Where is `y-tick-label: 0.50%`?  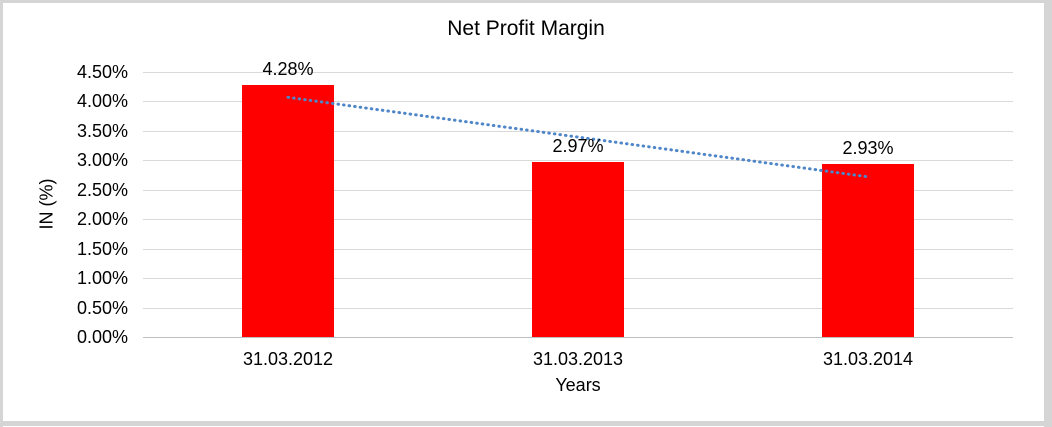 y-tick-label: 0.50% is located at coordinates (102, 307).